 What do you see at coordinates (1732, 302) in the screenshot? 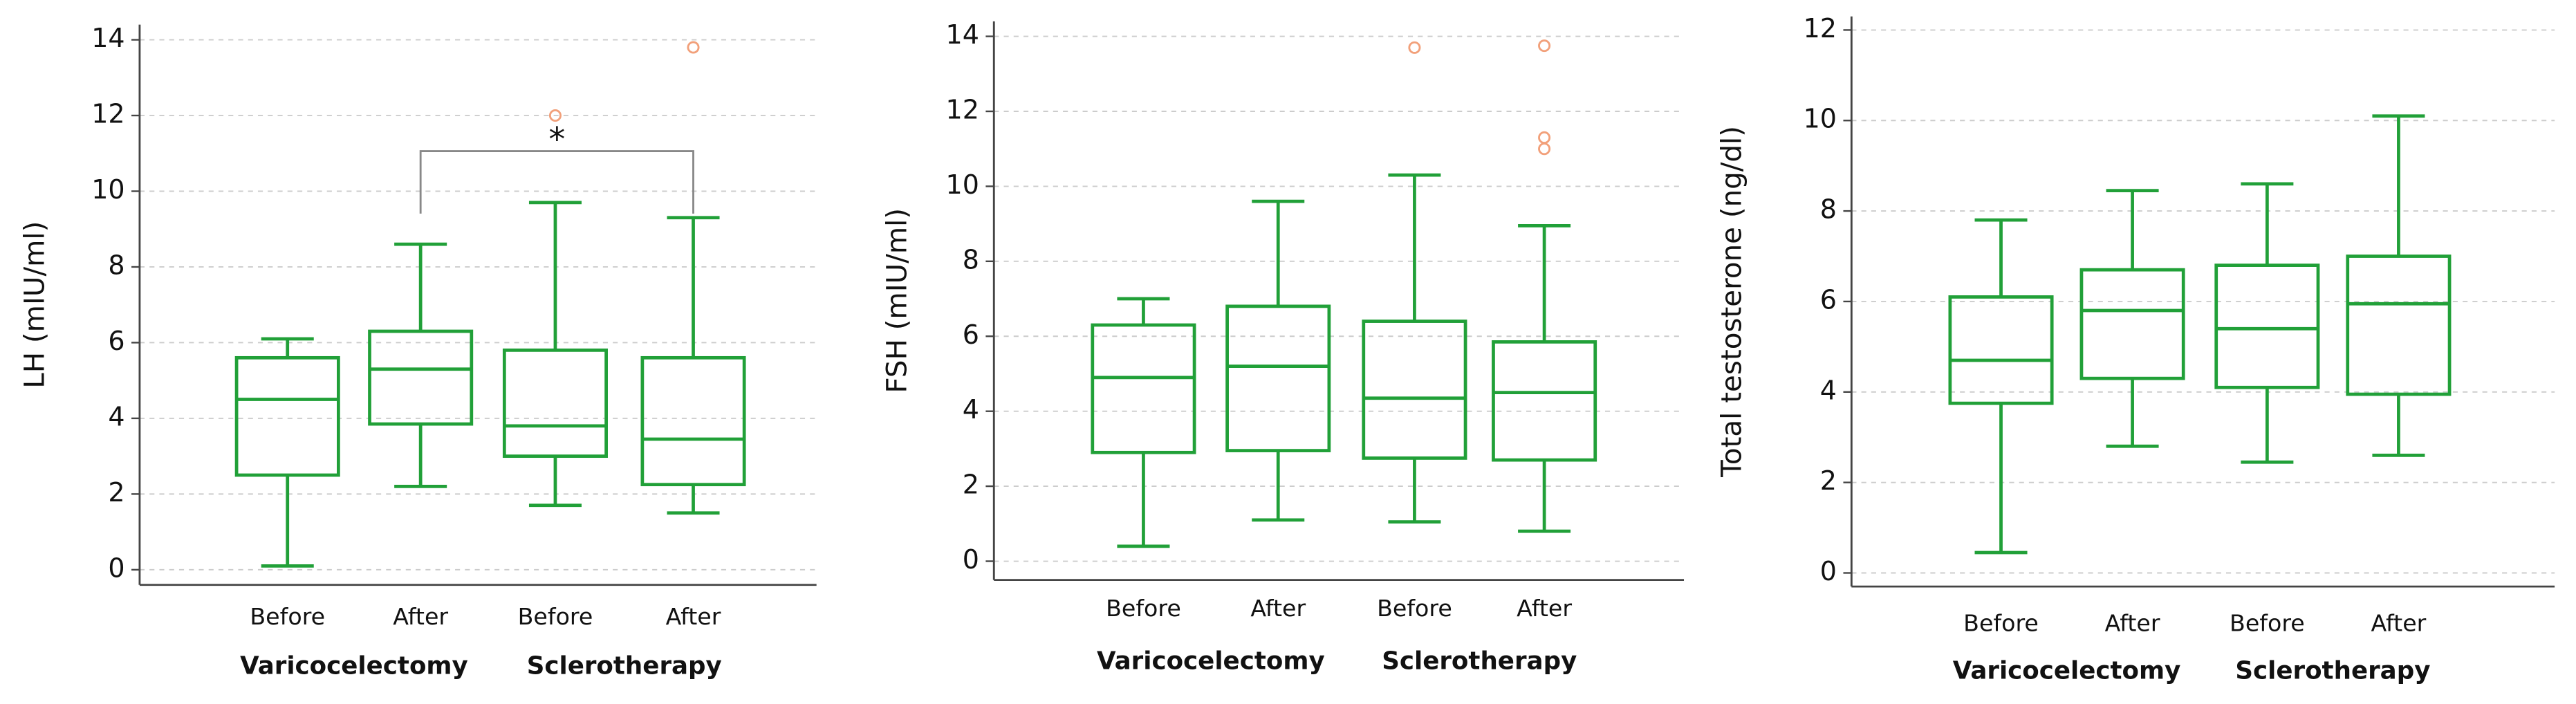
I see `y-axis-label: Total testosterone (ng/dl)` at bounding box center [1732, 302].